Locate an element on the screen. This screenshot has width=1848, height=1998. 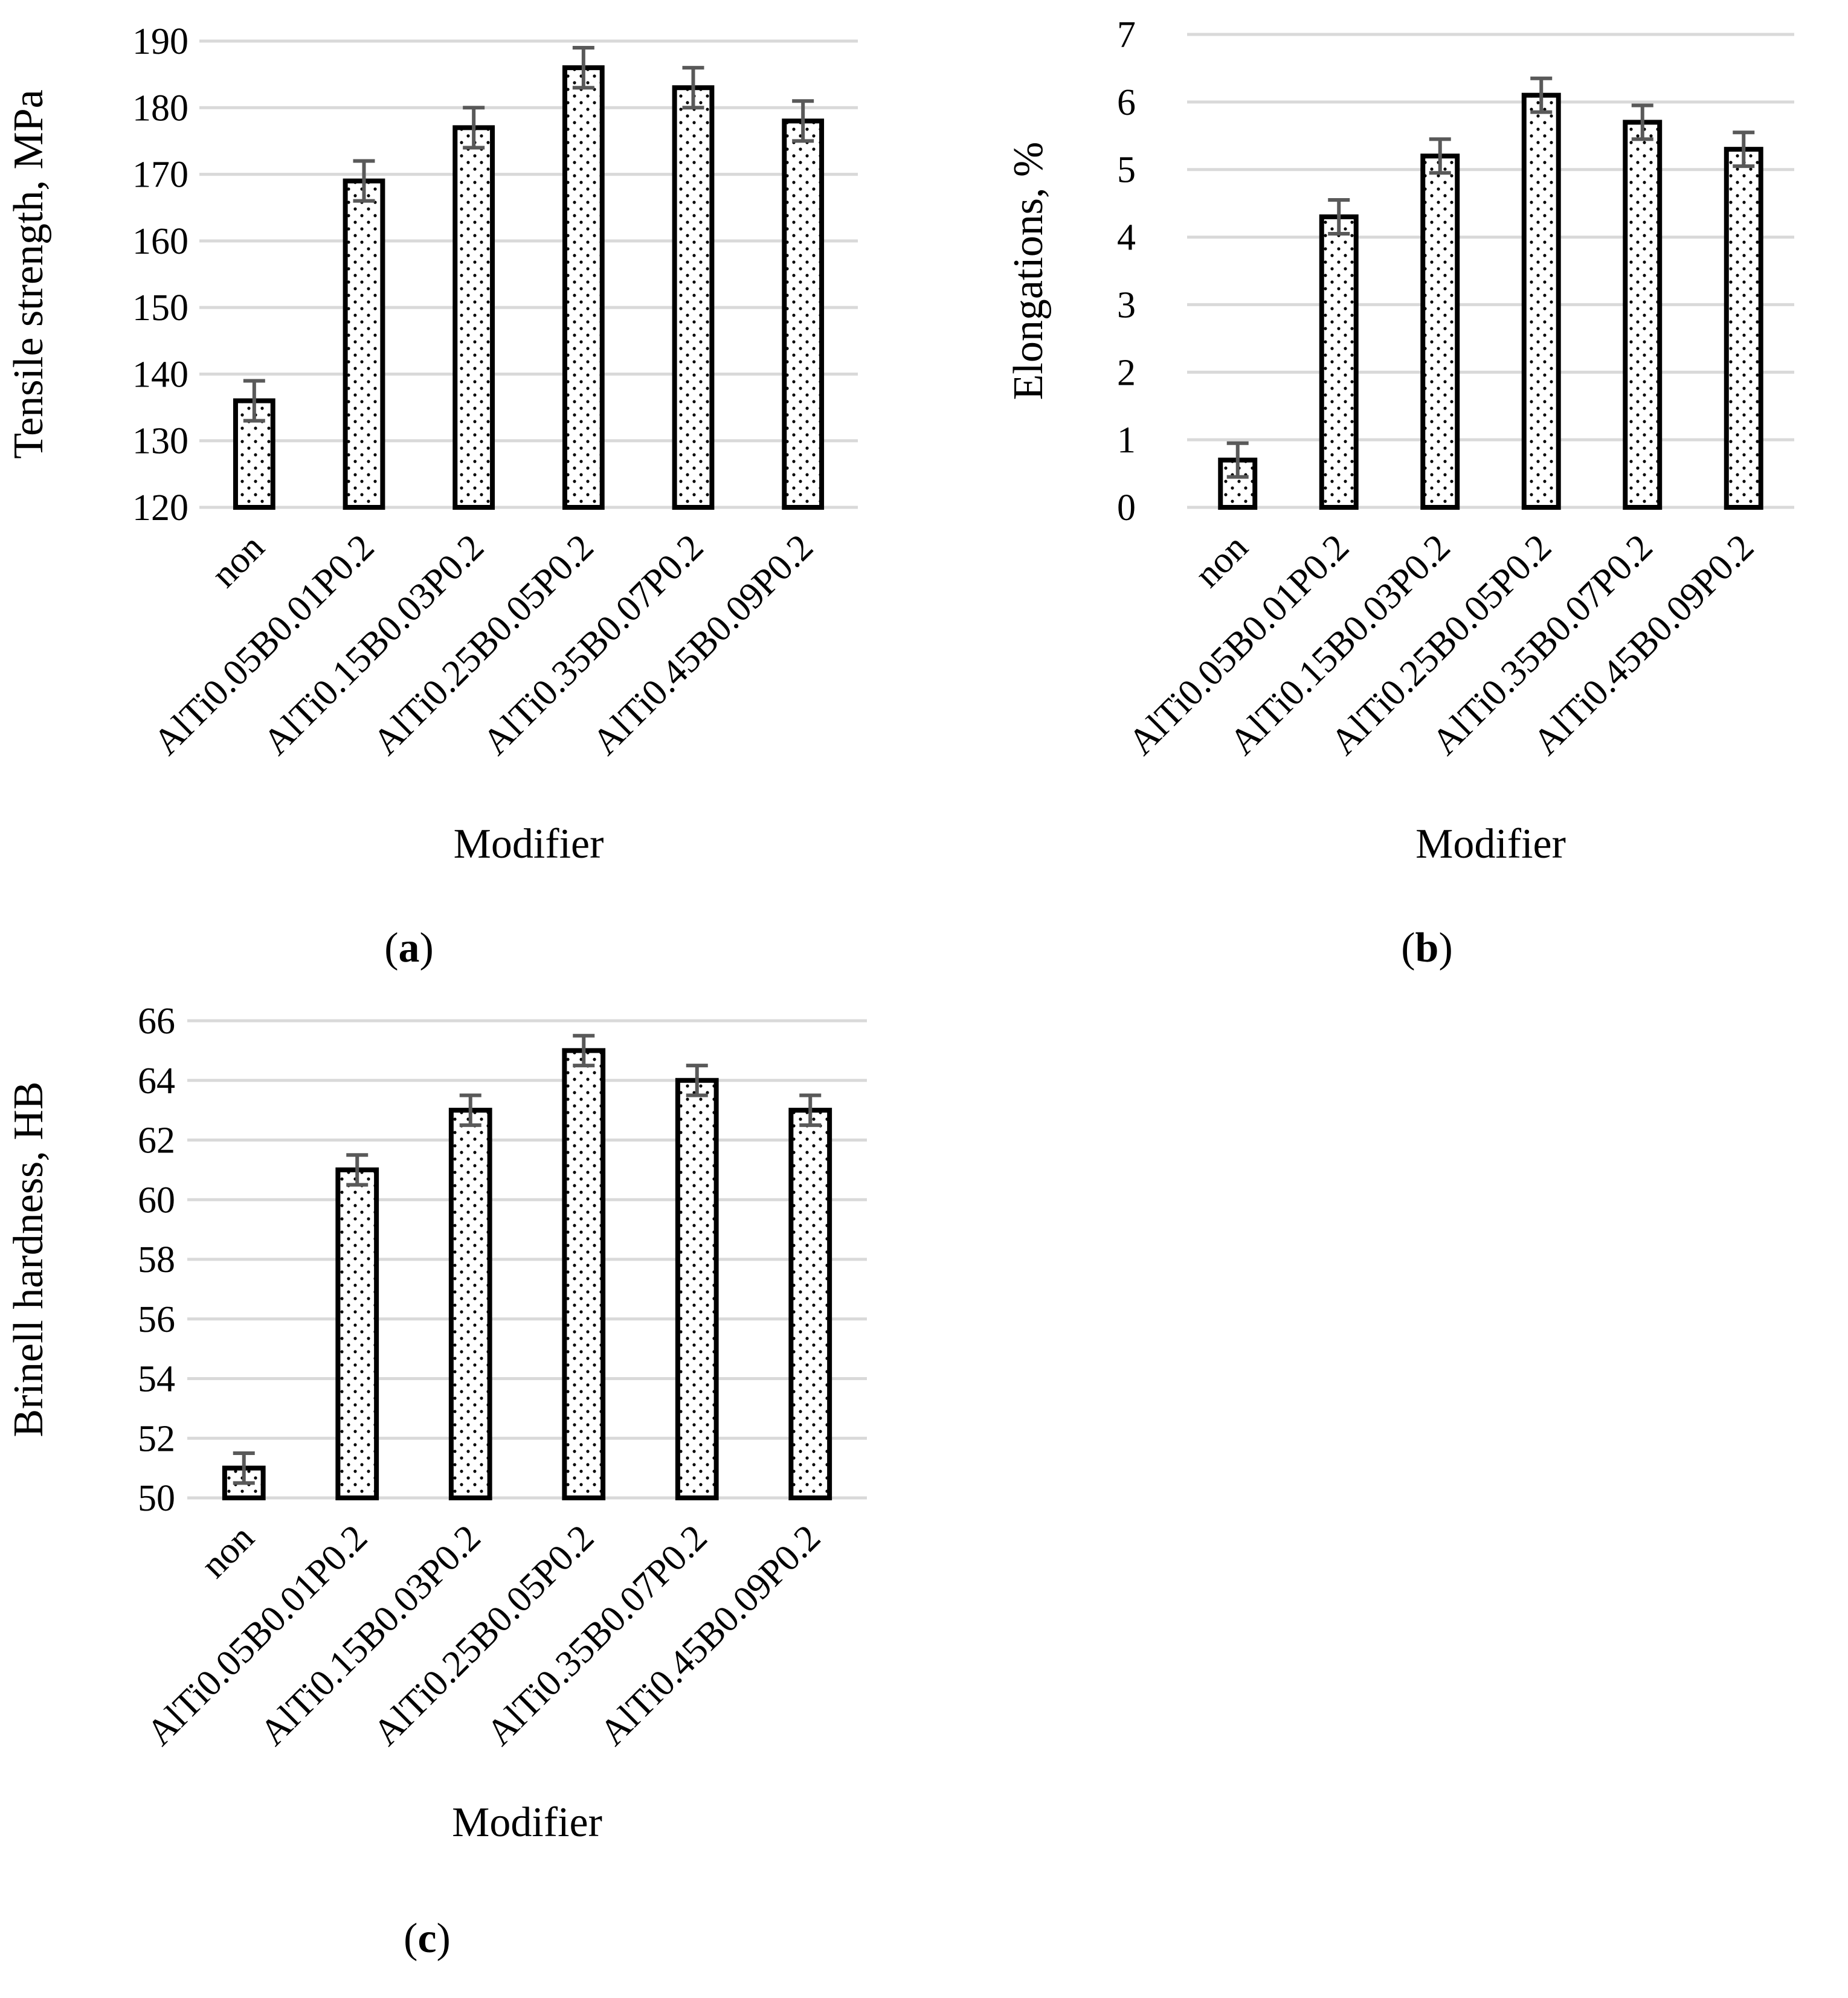
x-category-label: AlTi0.25B0.05P0.2 is located at coordinates (483, 1635).